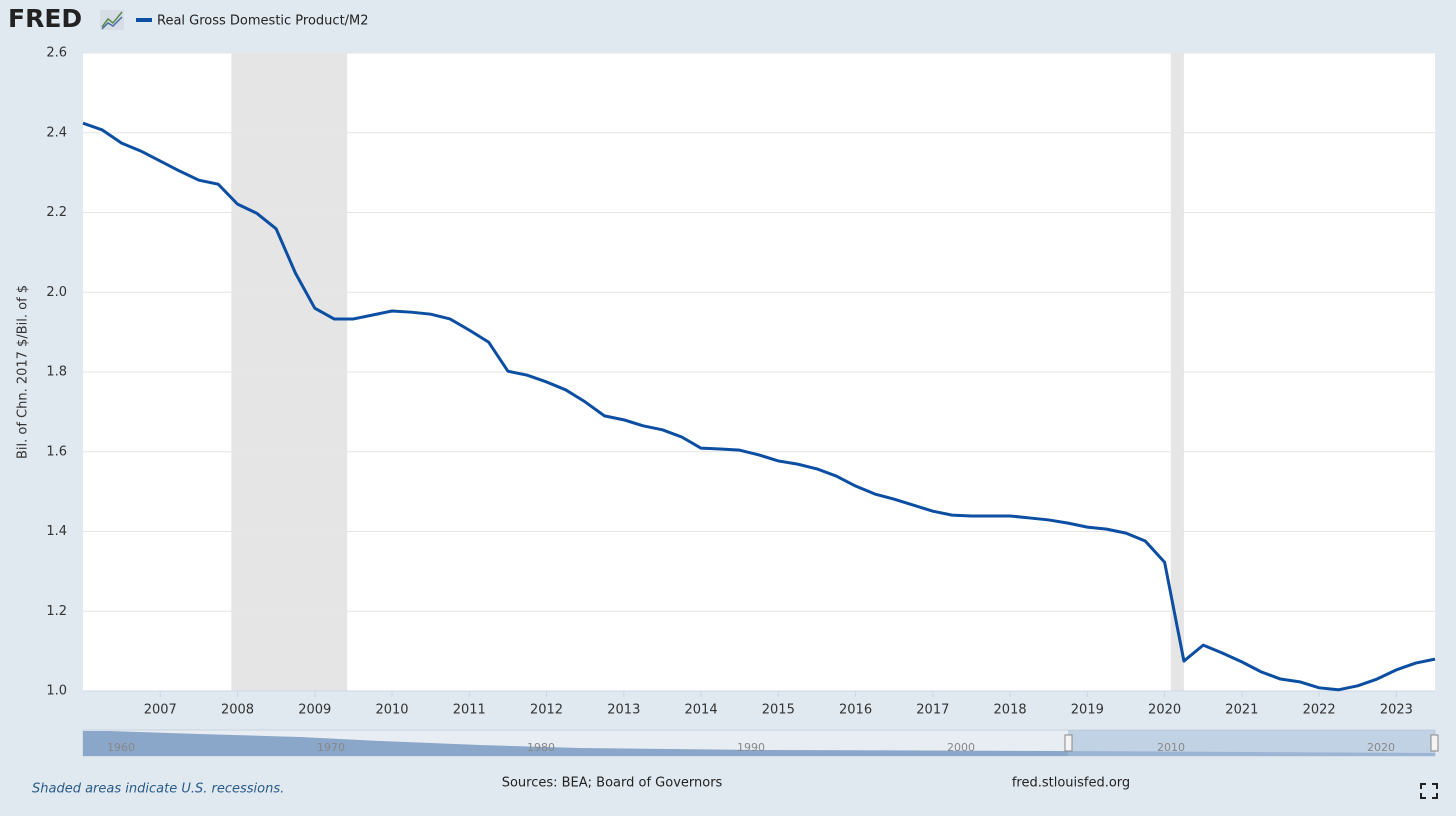  What do you see at coordinates (56, 611) in the screenshot?
I see `y-tick-label: 1.2` at bounding box center [56, 611].